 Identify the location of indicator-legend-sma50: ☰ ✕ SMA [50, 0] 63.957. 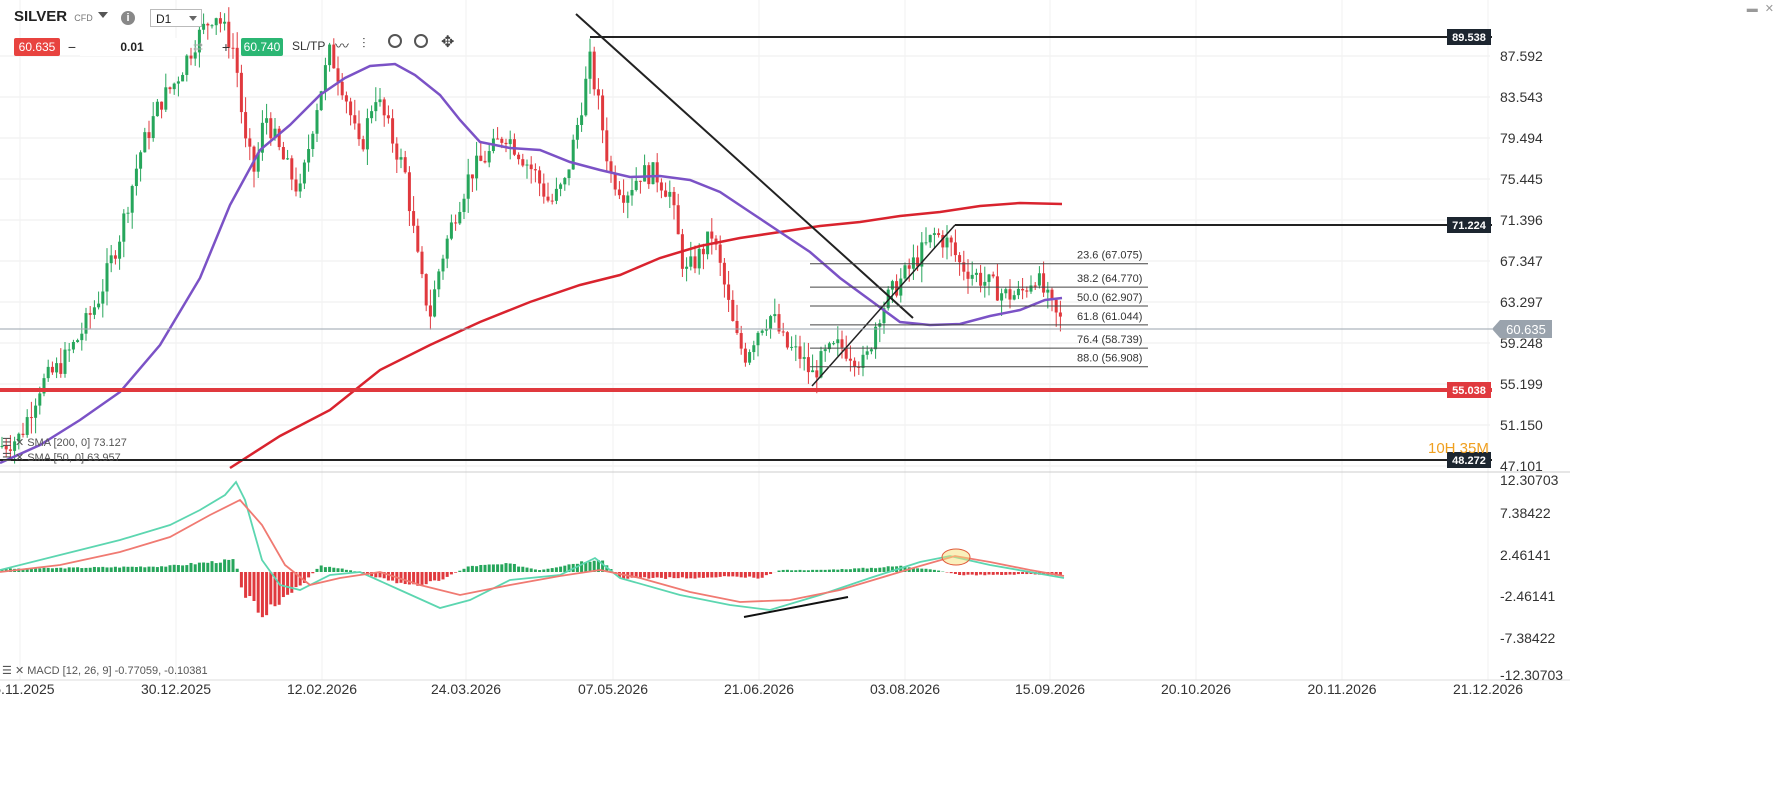
(61, 457).